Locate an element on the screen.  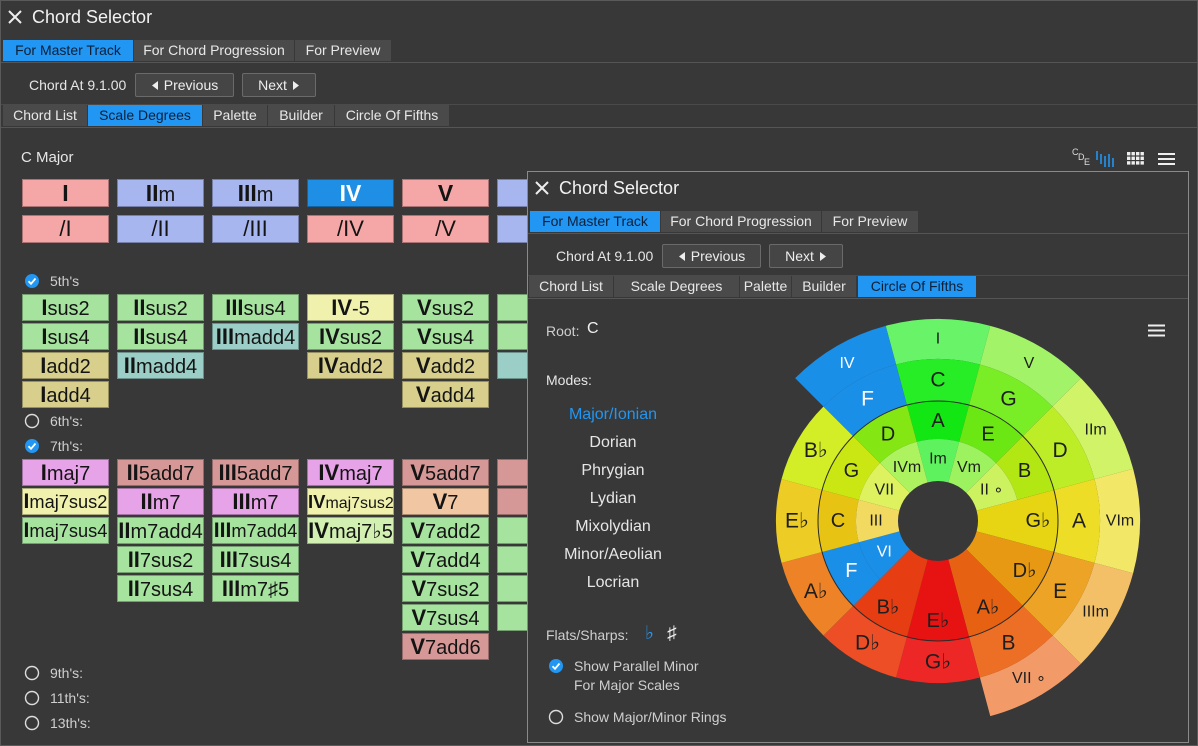
chord-button: Vsus2 is located at coordinates (445, 307).